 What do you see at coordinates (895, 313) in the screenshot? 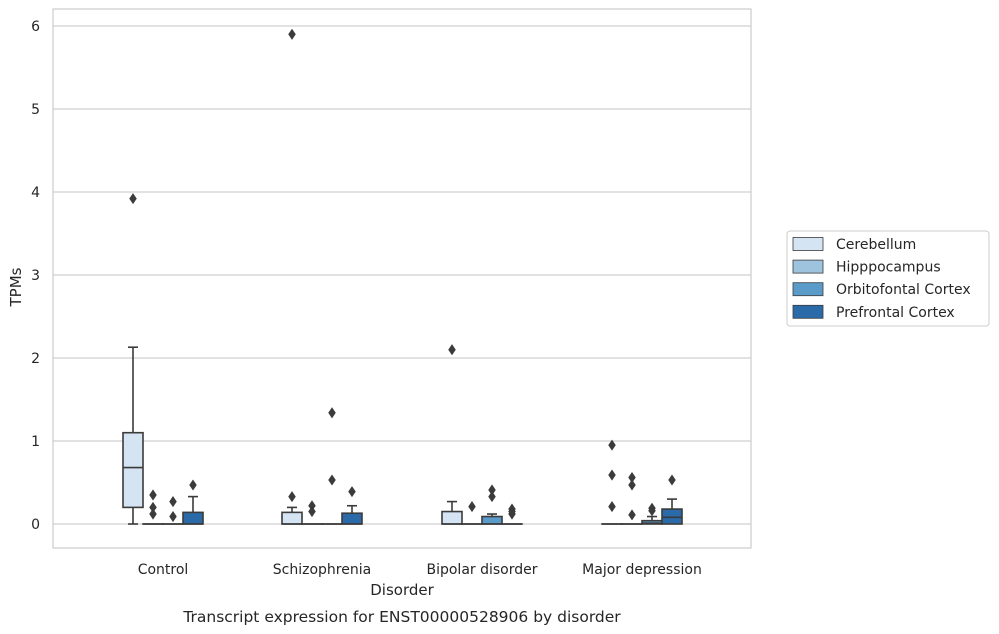
I see `legend-label: Prefrontal Cortex` at bounding box center [895, 313].